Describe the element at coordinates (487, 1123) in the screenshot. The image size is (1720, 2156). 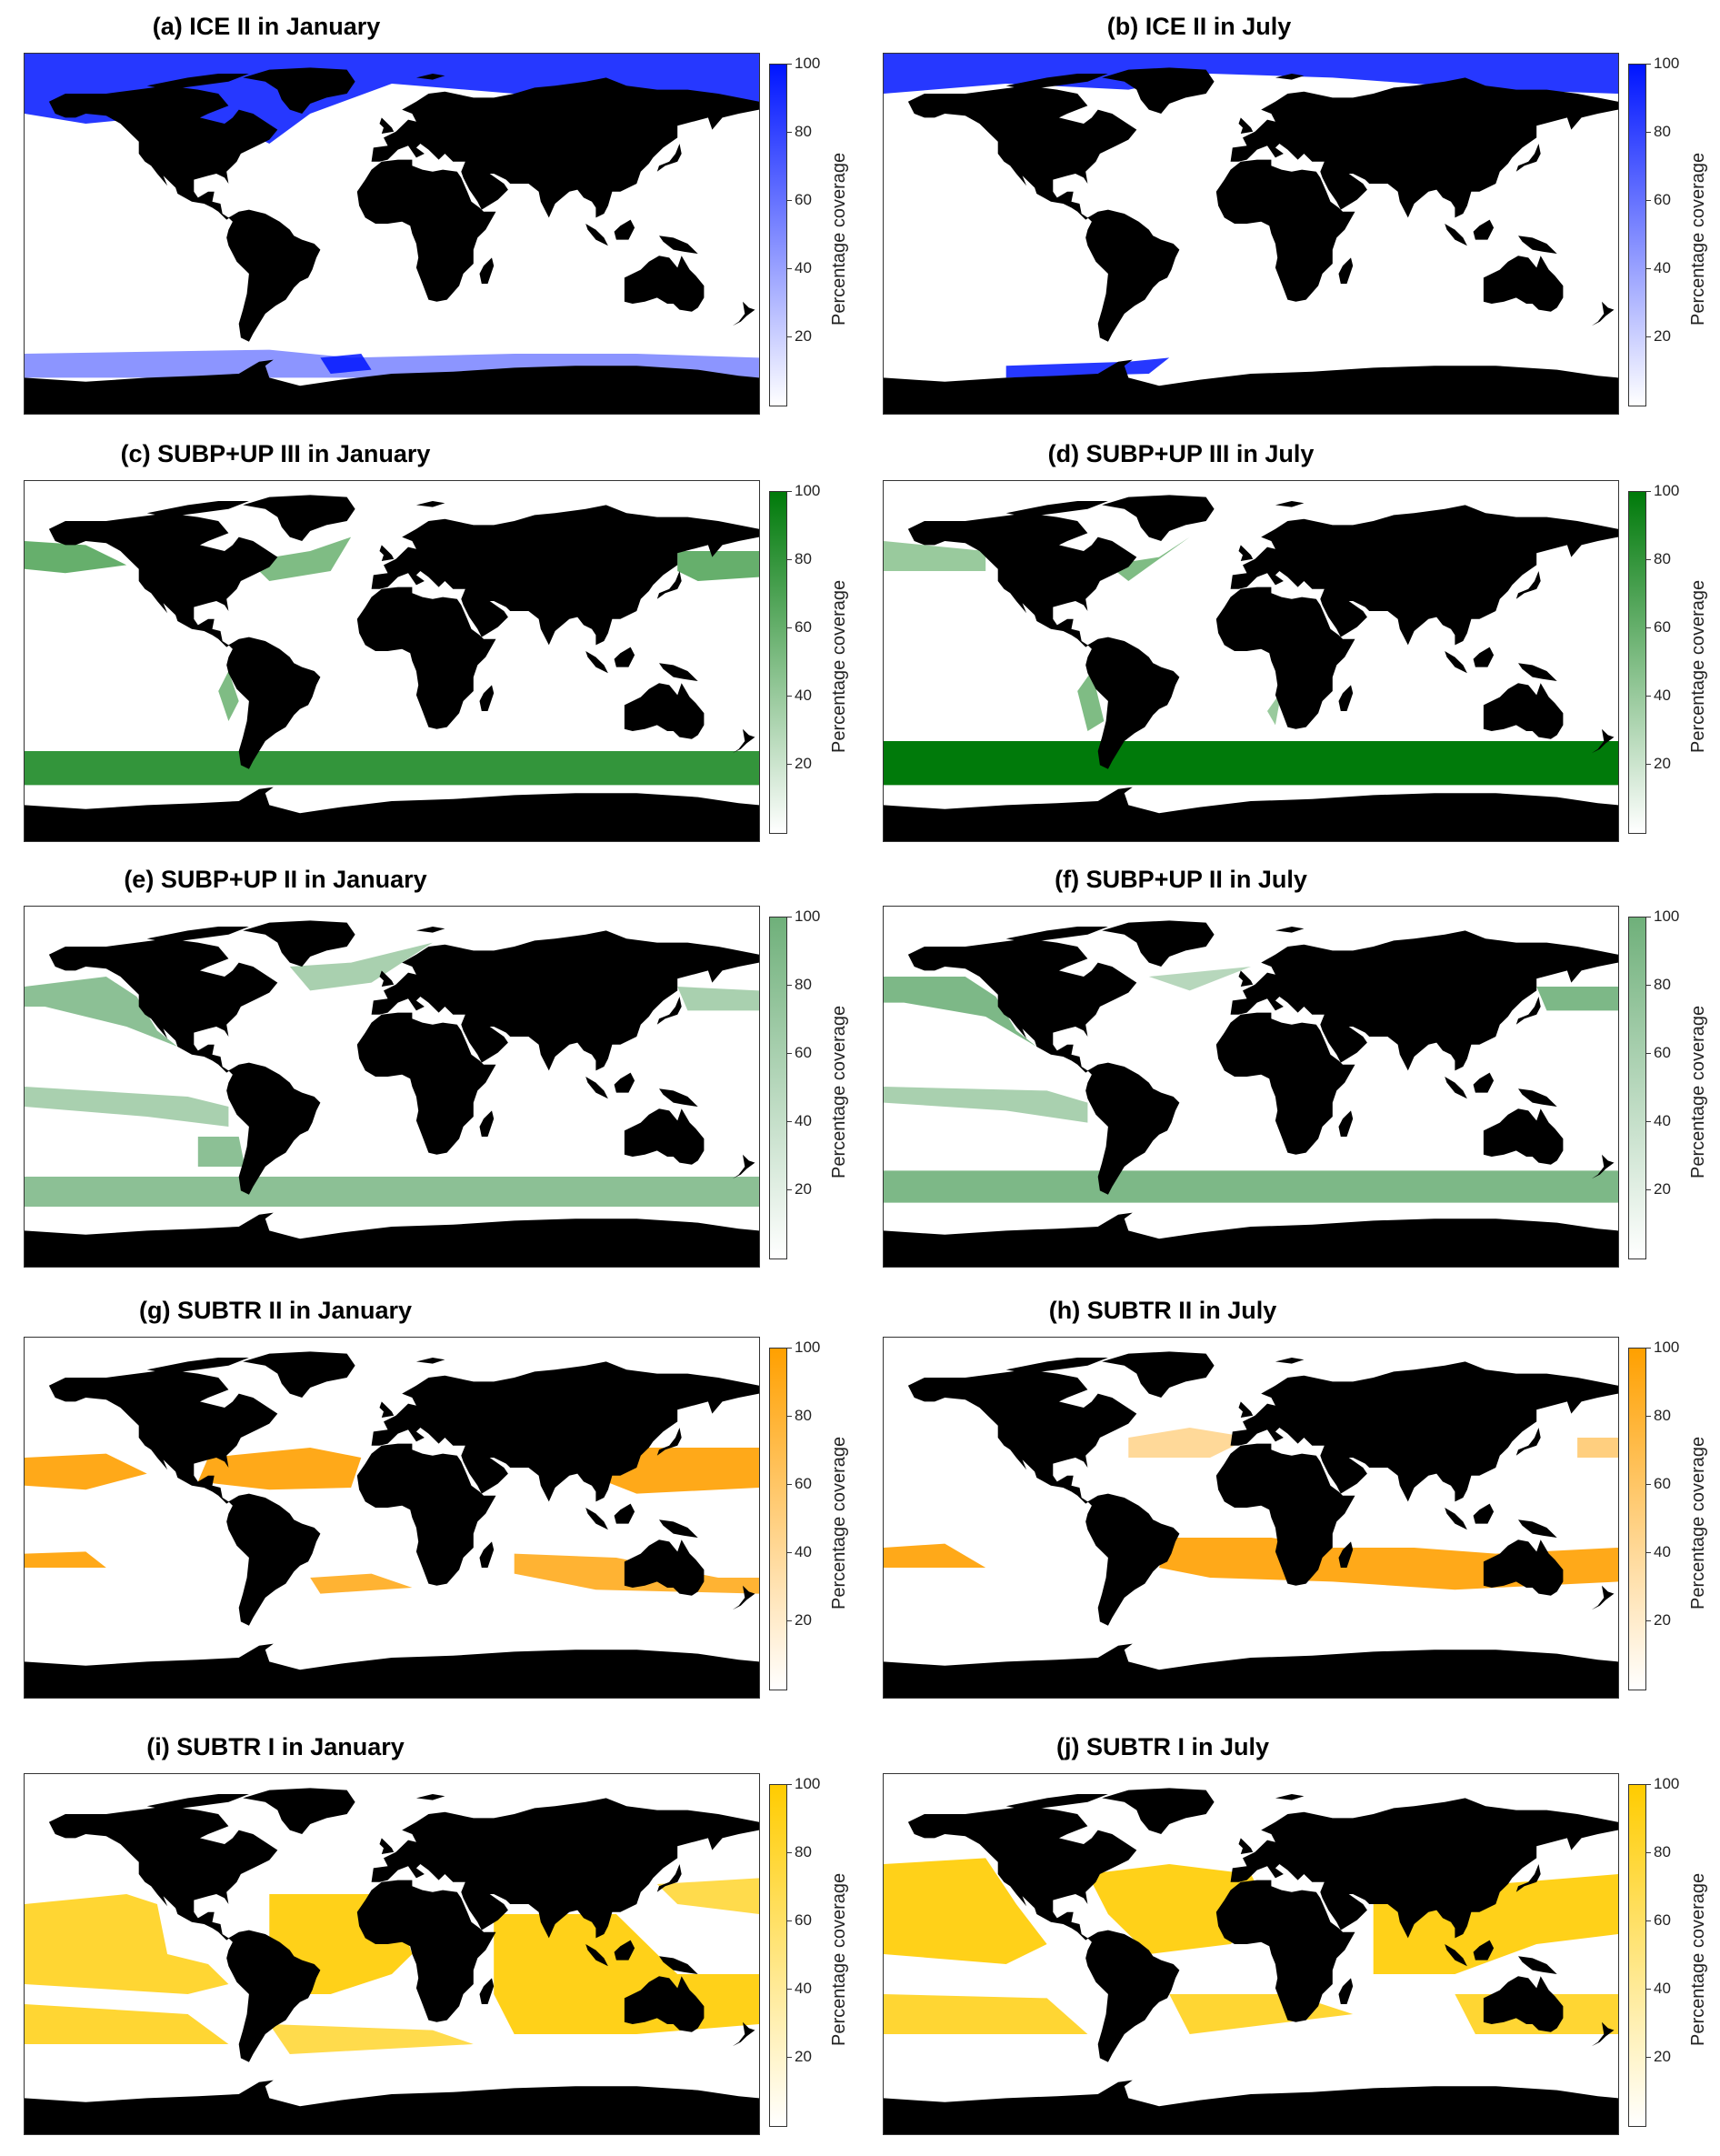
I see `land-madagascar` at that location.